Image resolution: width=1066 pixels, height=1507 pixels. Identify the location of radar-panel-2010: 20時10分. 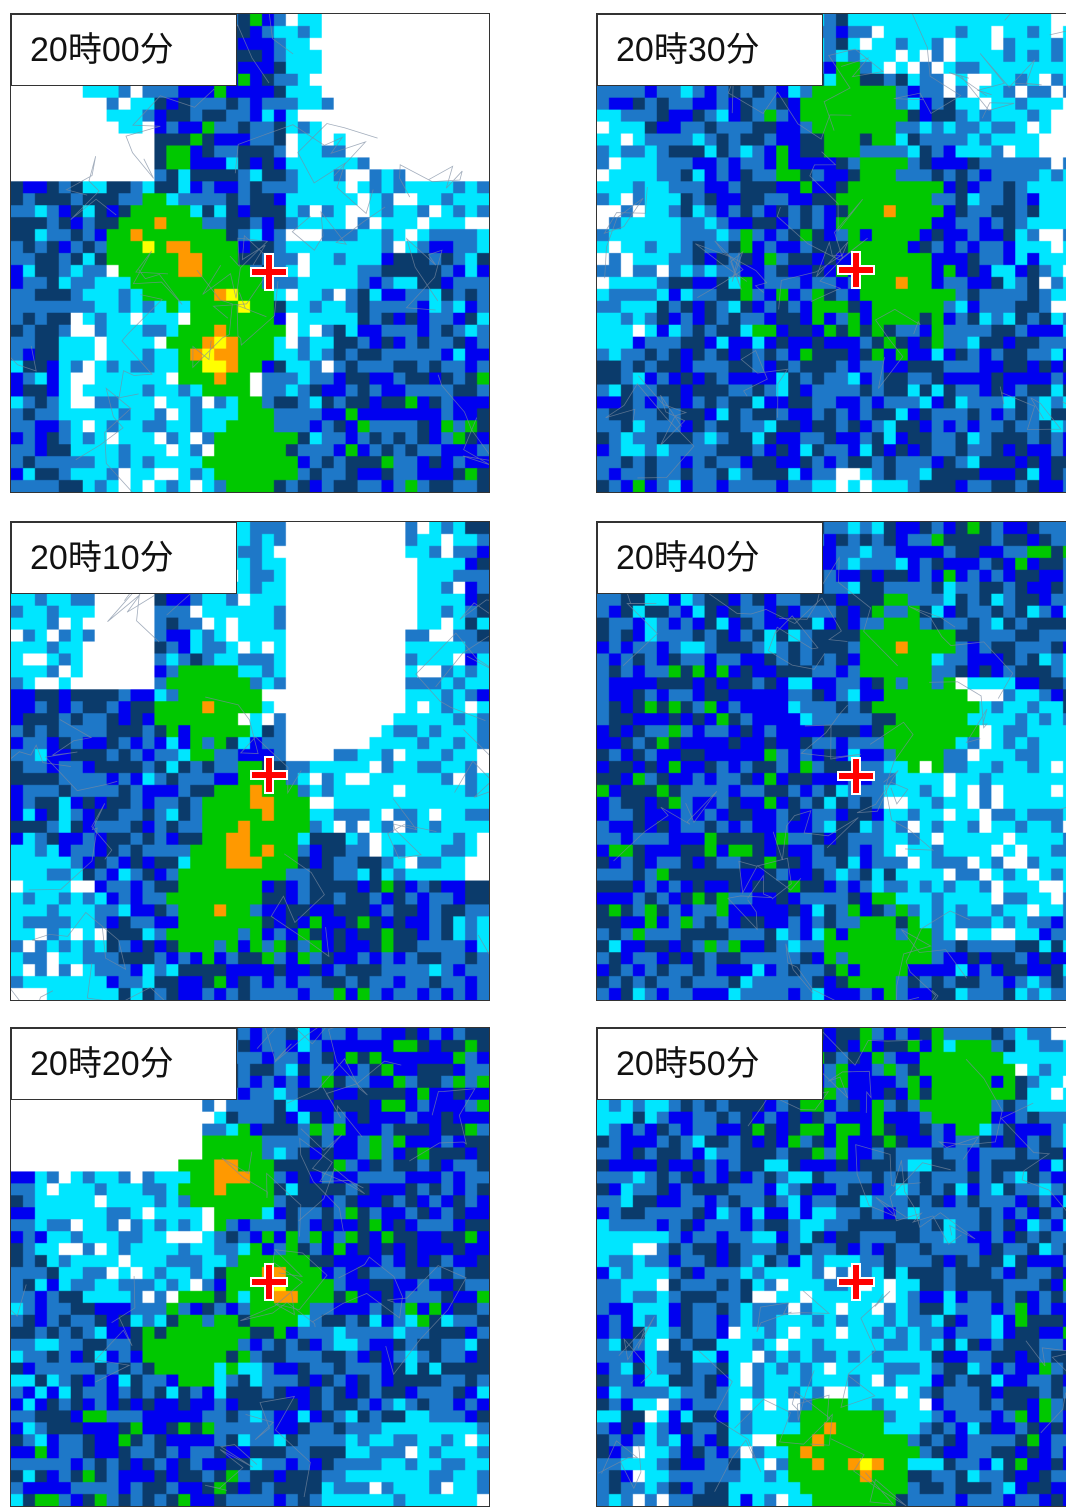
(250, 761).